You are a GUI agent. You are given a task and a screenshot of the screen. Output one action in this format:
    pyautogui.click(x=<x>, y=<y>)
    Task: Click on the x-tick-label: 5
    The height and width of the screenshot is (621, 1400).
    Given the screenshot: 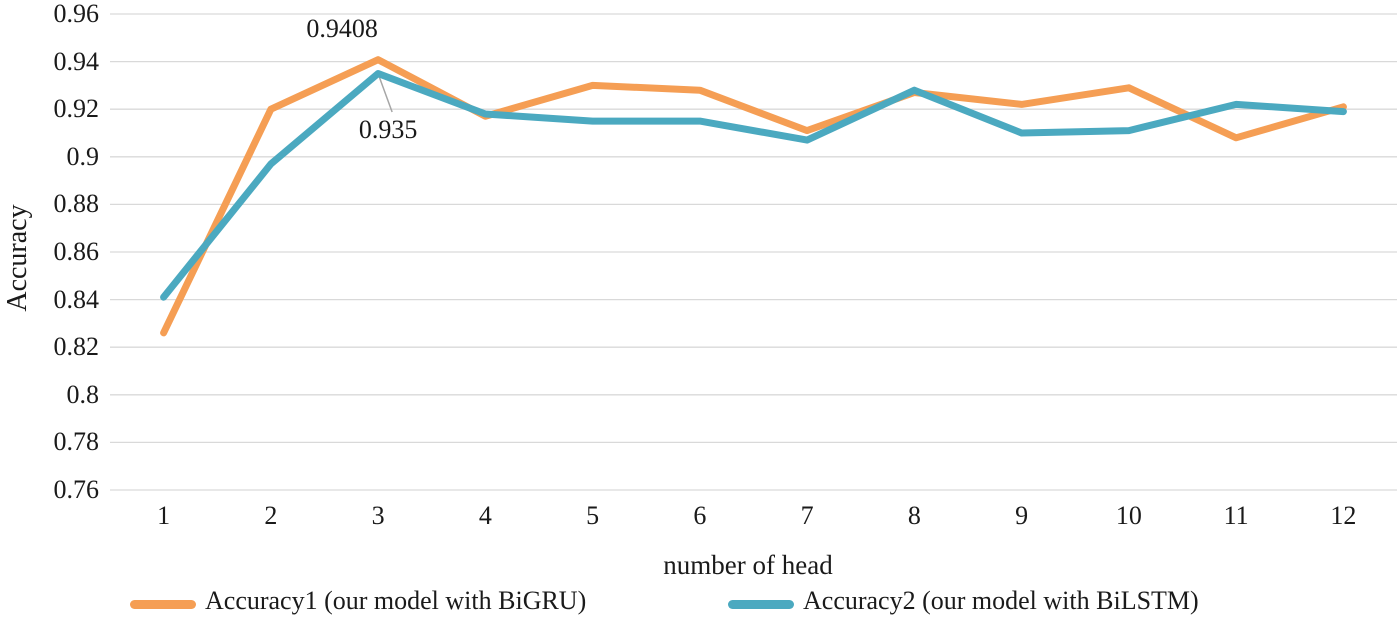 What is the action you would take?
    pyautogui.click(x=593, y=515)
    